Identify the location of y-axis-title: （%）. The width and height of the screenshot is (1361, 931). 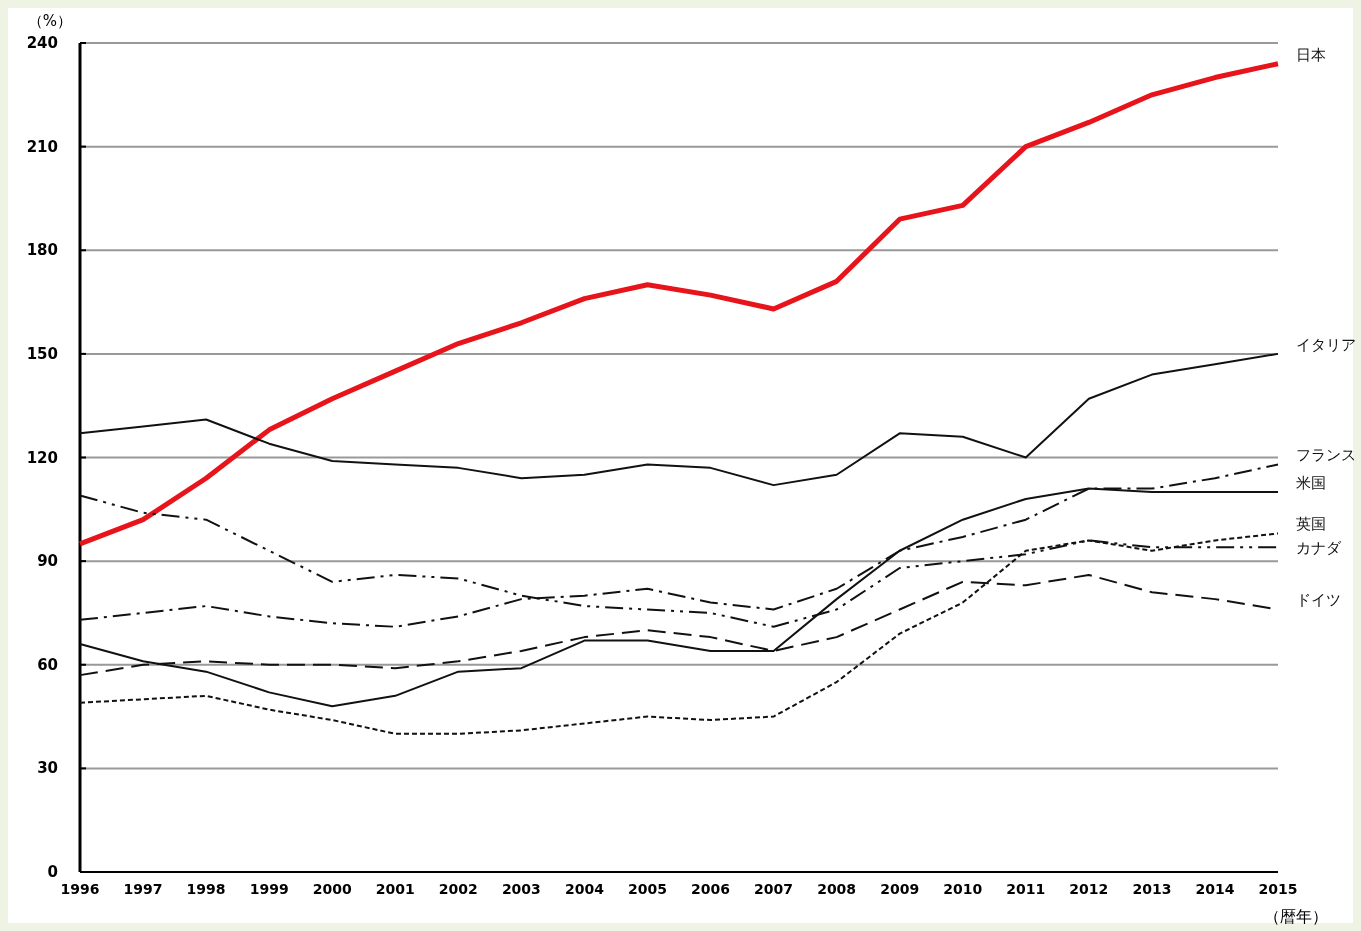
(50, 21).